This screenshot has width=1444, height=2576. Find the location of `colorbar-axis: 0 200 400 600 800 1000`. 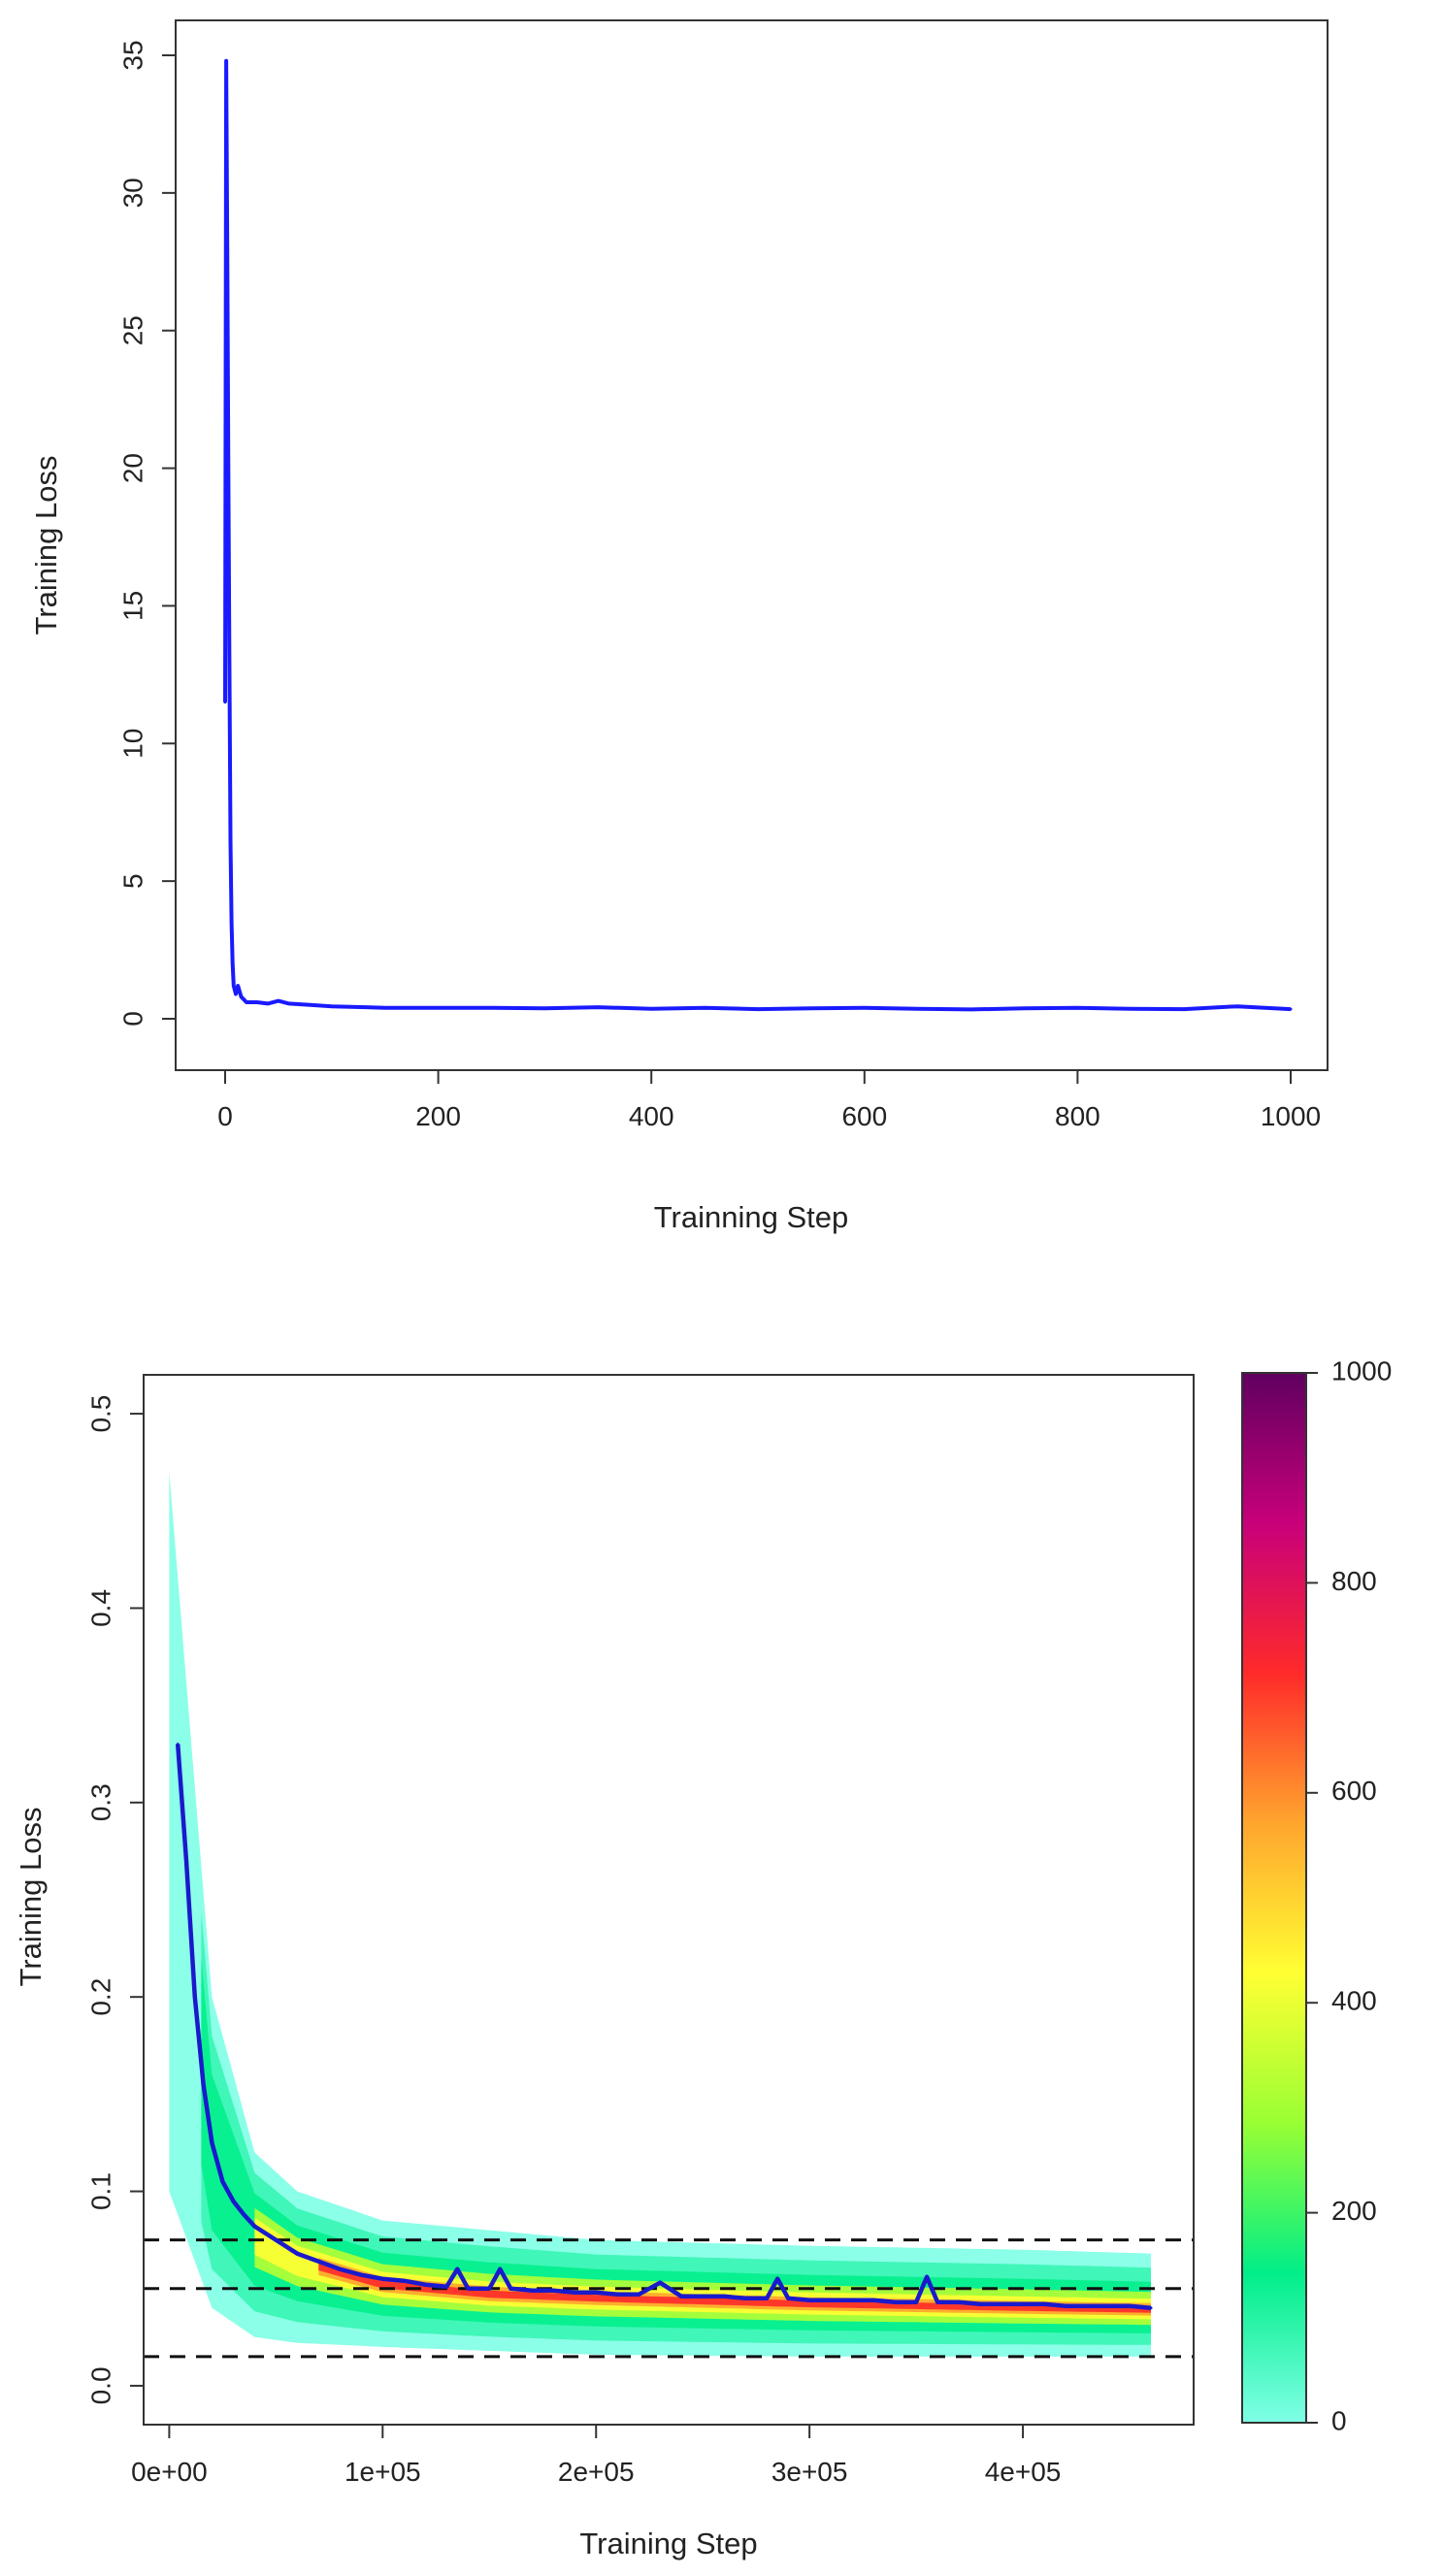

colorbar-axis: 0 200 400 600 800 1000 is located at coordinates (1349, 1895).